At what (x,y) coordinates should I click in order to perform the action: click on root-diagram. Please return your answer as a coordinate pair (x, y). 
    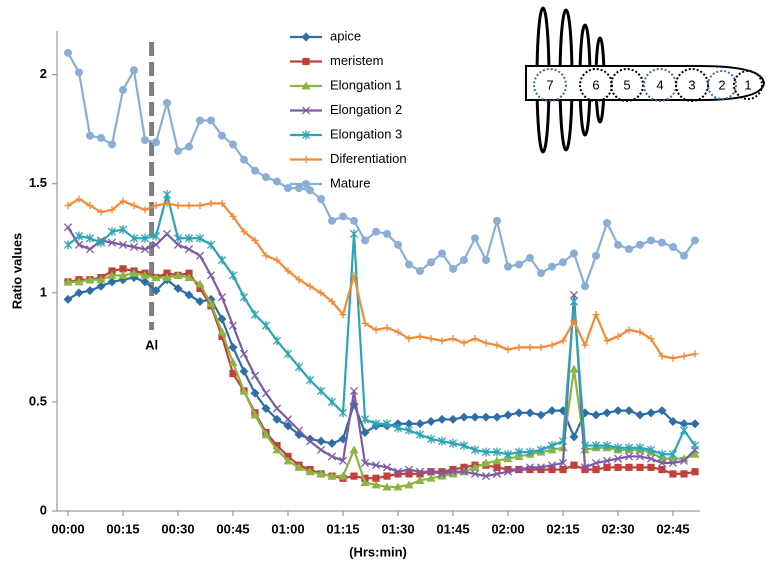
    Looking at the image, I should click on (645, 80).